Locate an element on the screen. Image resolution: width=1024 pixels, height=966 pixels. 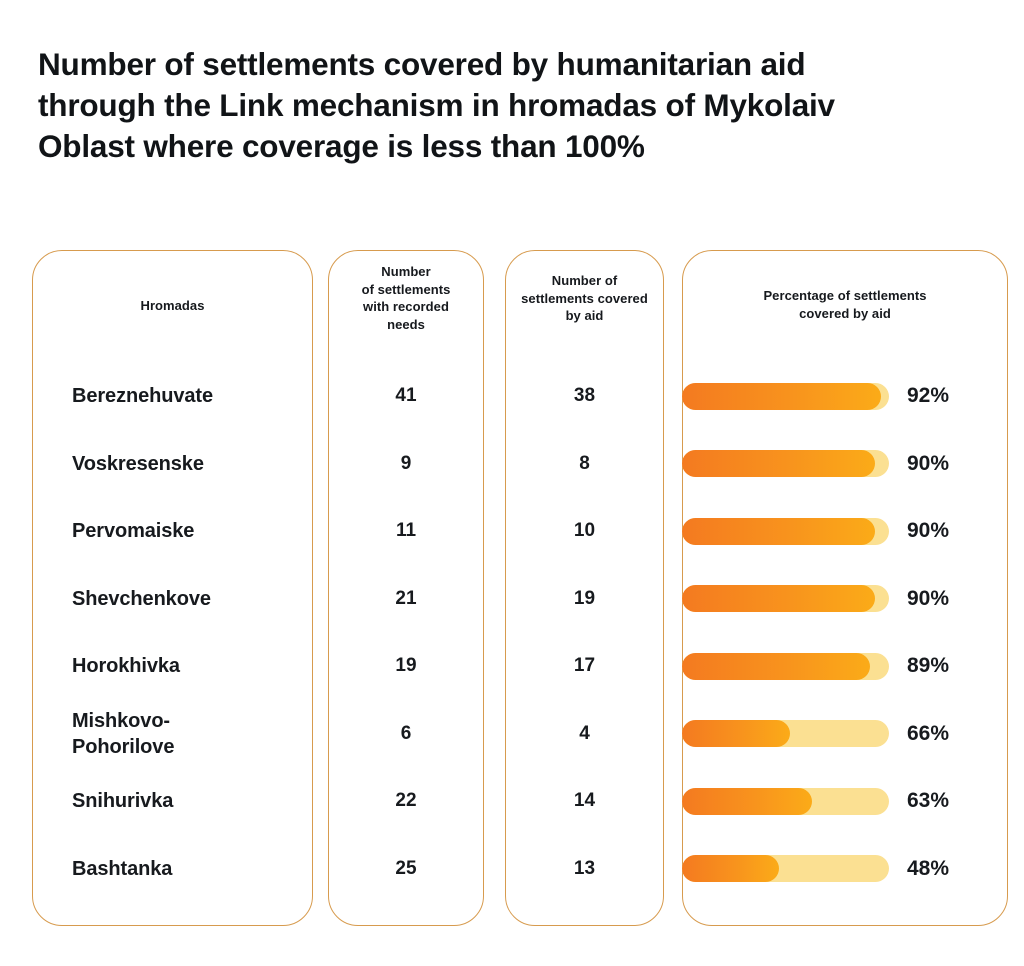
page-title-line-3: Oblast where coverage is less than 100% is located at coordinates (341, 146).